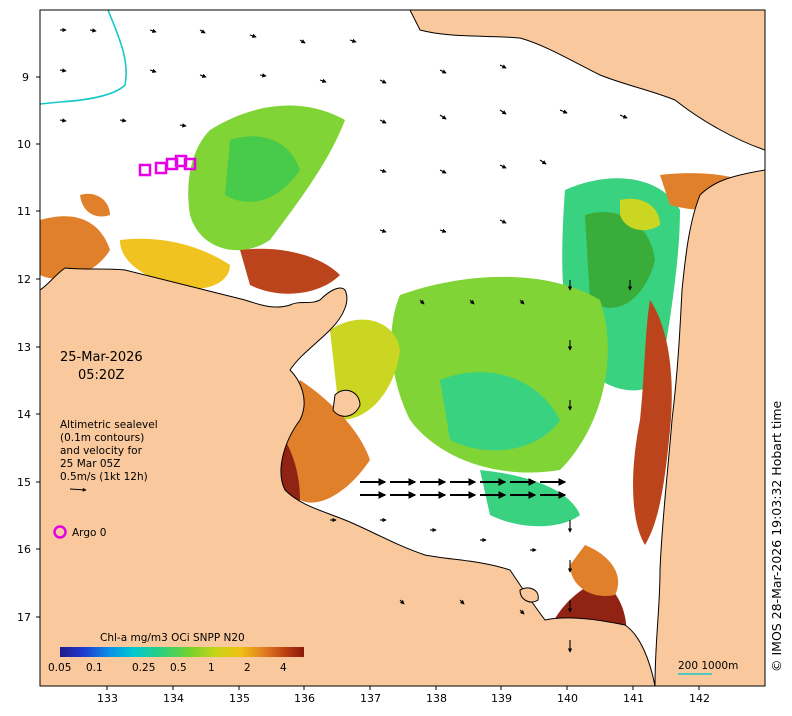 Image resolution: width=792 pixels, height=716 pixels. I want to click on y-tick-label: 14, so click(24, 414).